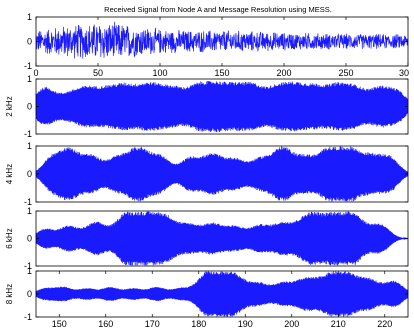  What do you see at coordinates (9, 106) in the screenshot?
I see `y-axis-label: 2 kHz` at bounding box center [9, 106].